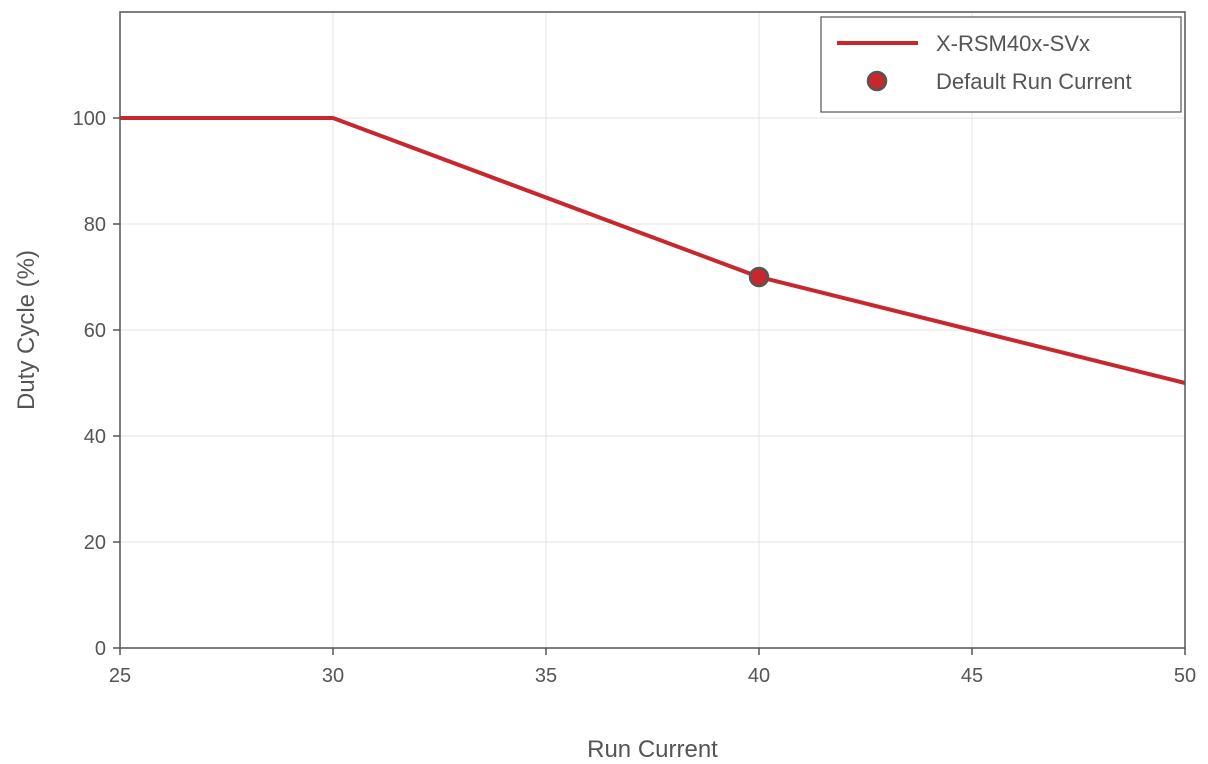  Describe the element at coordinates (759, 676) in the screenshot. I see `x-tick-label: 40` at that location.